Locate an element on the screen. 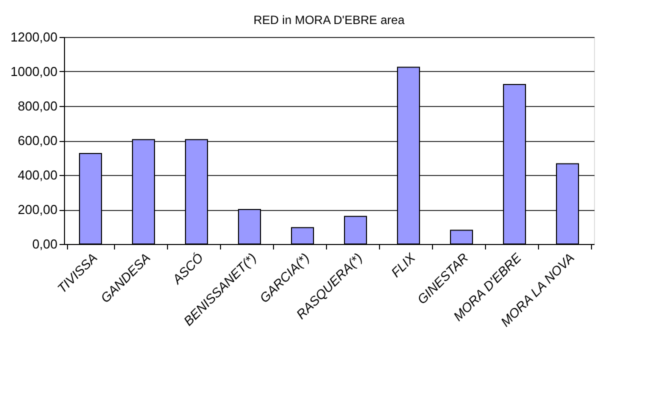 Image resolution: width=650 pixels, height=418 pixels. y-tick-label: 1000,00 is located at coordinates (34, 71).